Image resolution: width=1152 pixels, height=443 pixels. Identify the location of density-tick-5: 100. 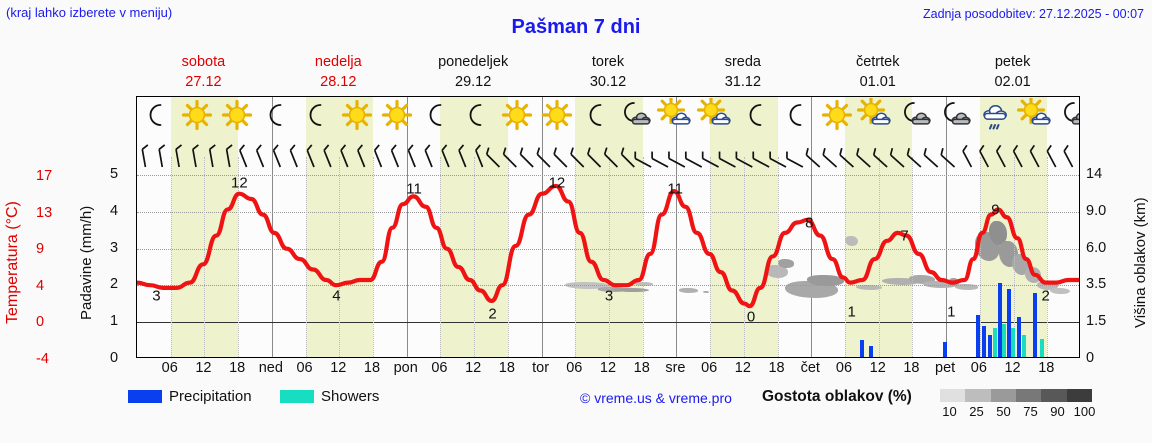
(1084, 411).